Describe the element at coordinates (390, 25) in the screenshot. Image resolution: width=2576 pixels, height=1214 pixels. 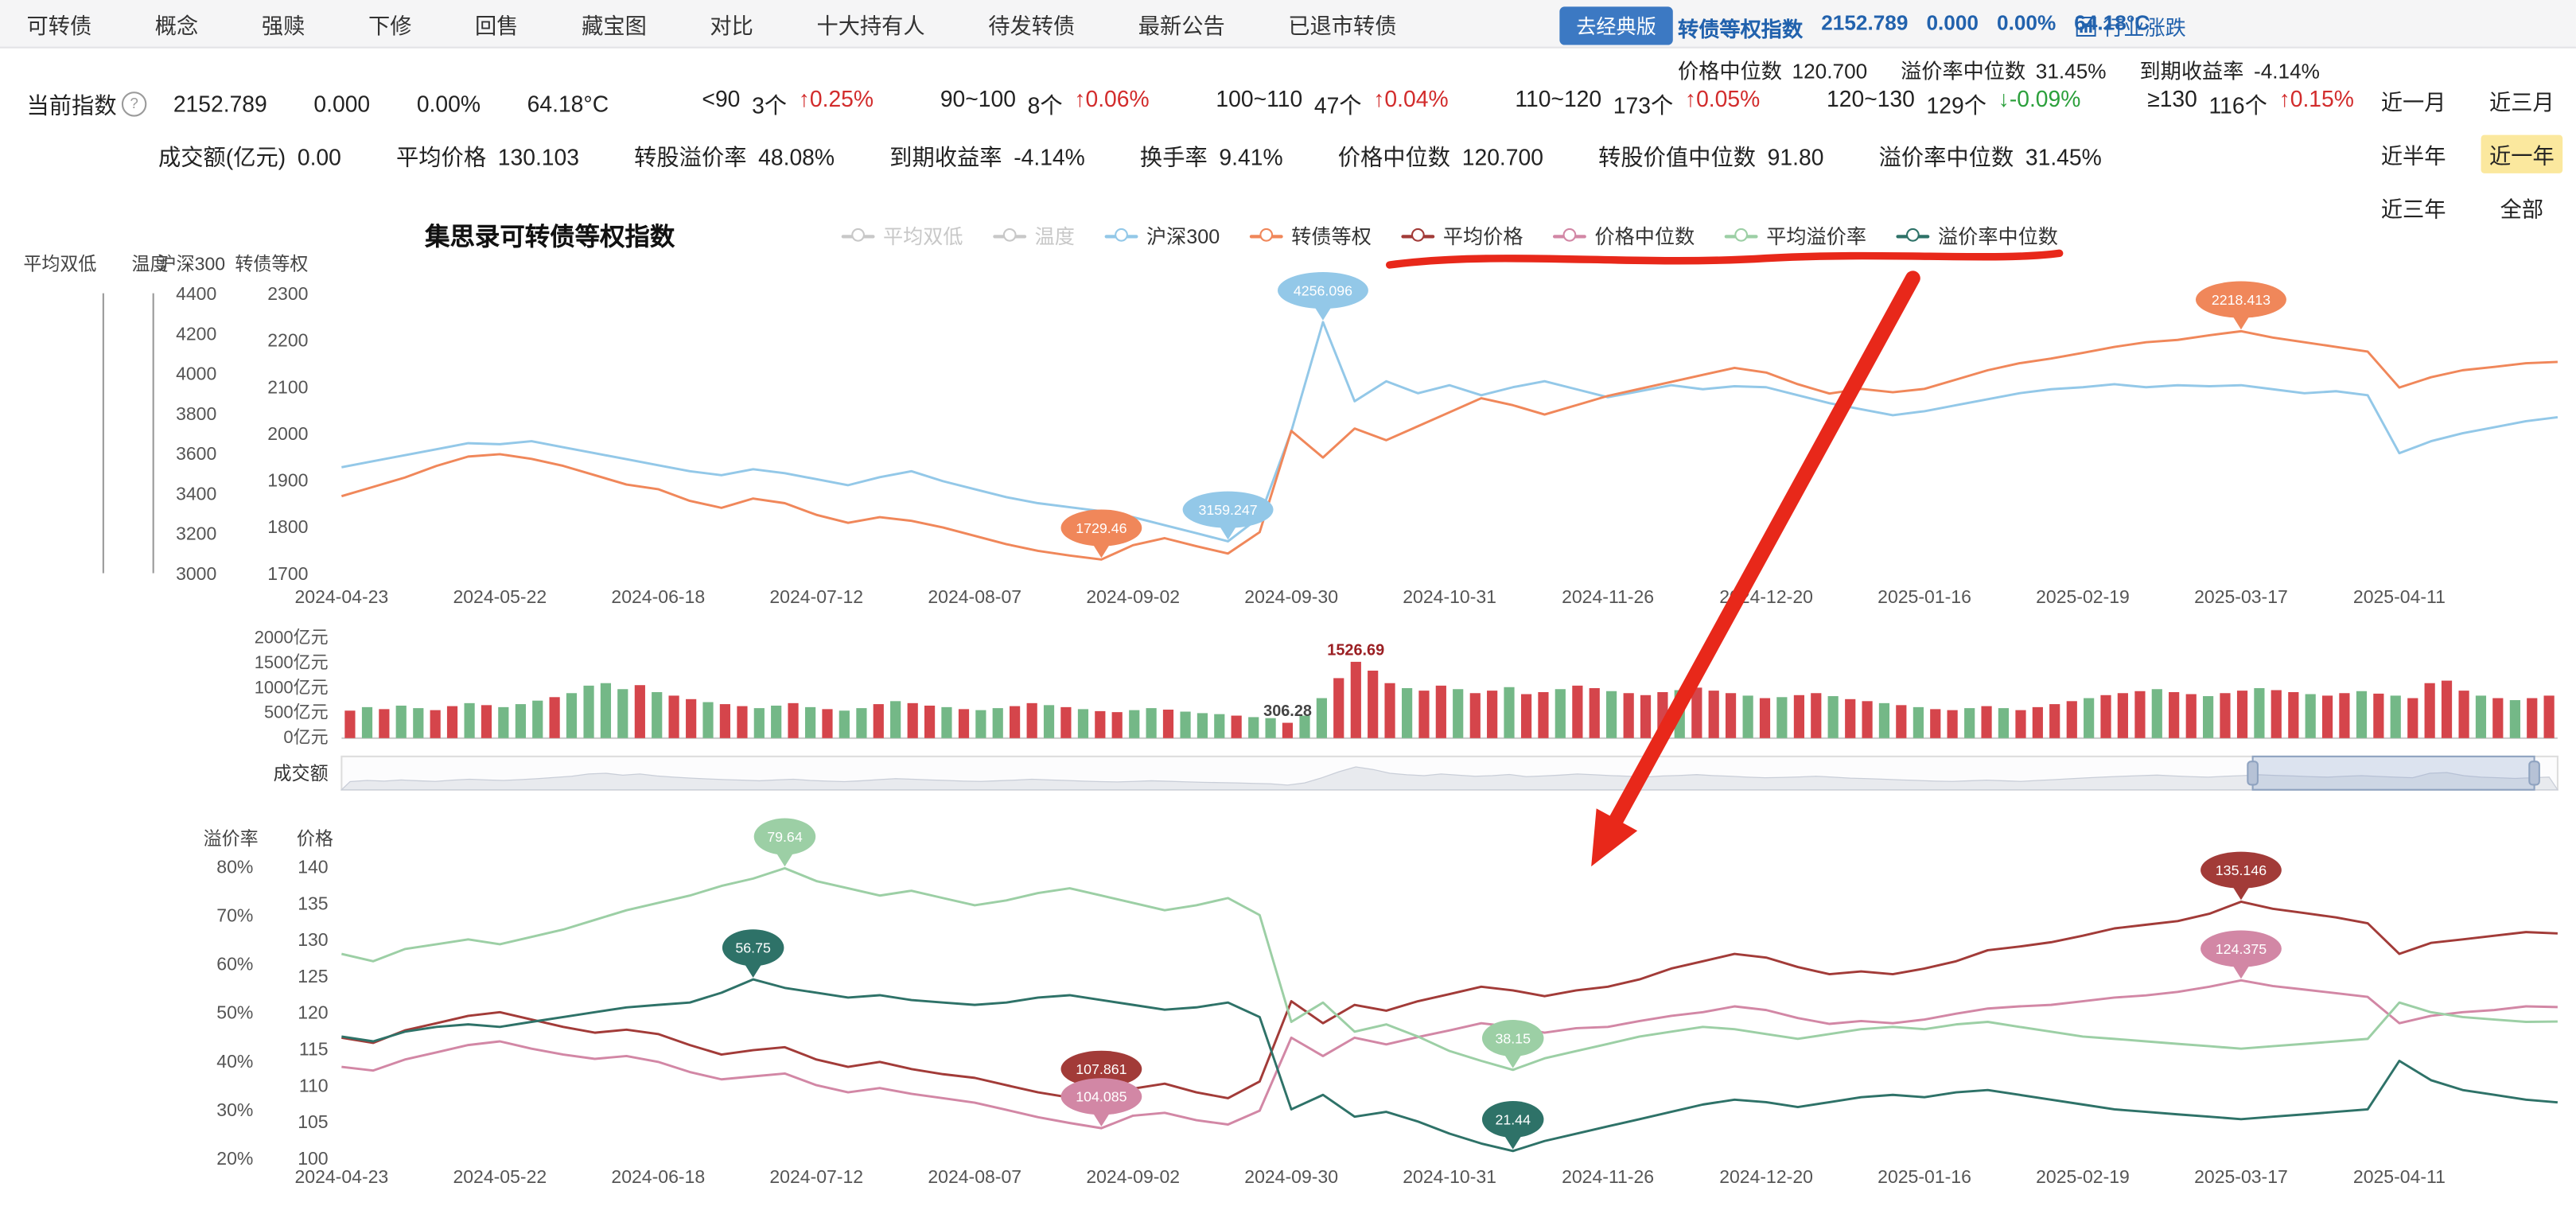
I see `nav-item: 下修` at that location.